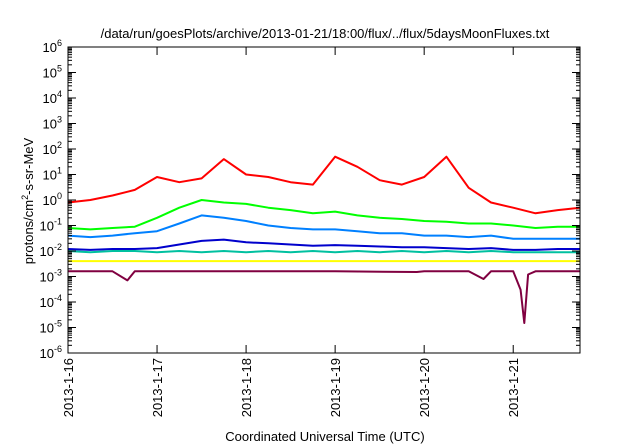  I want to click on y-tick-label: 10², so click(52, 148).